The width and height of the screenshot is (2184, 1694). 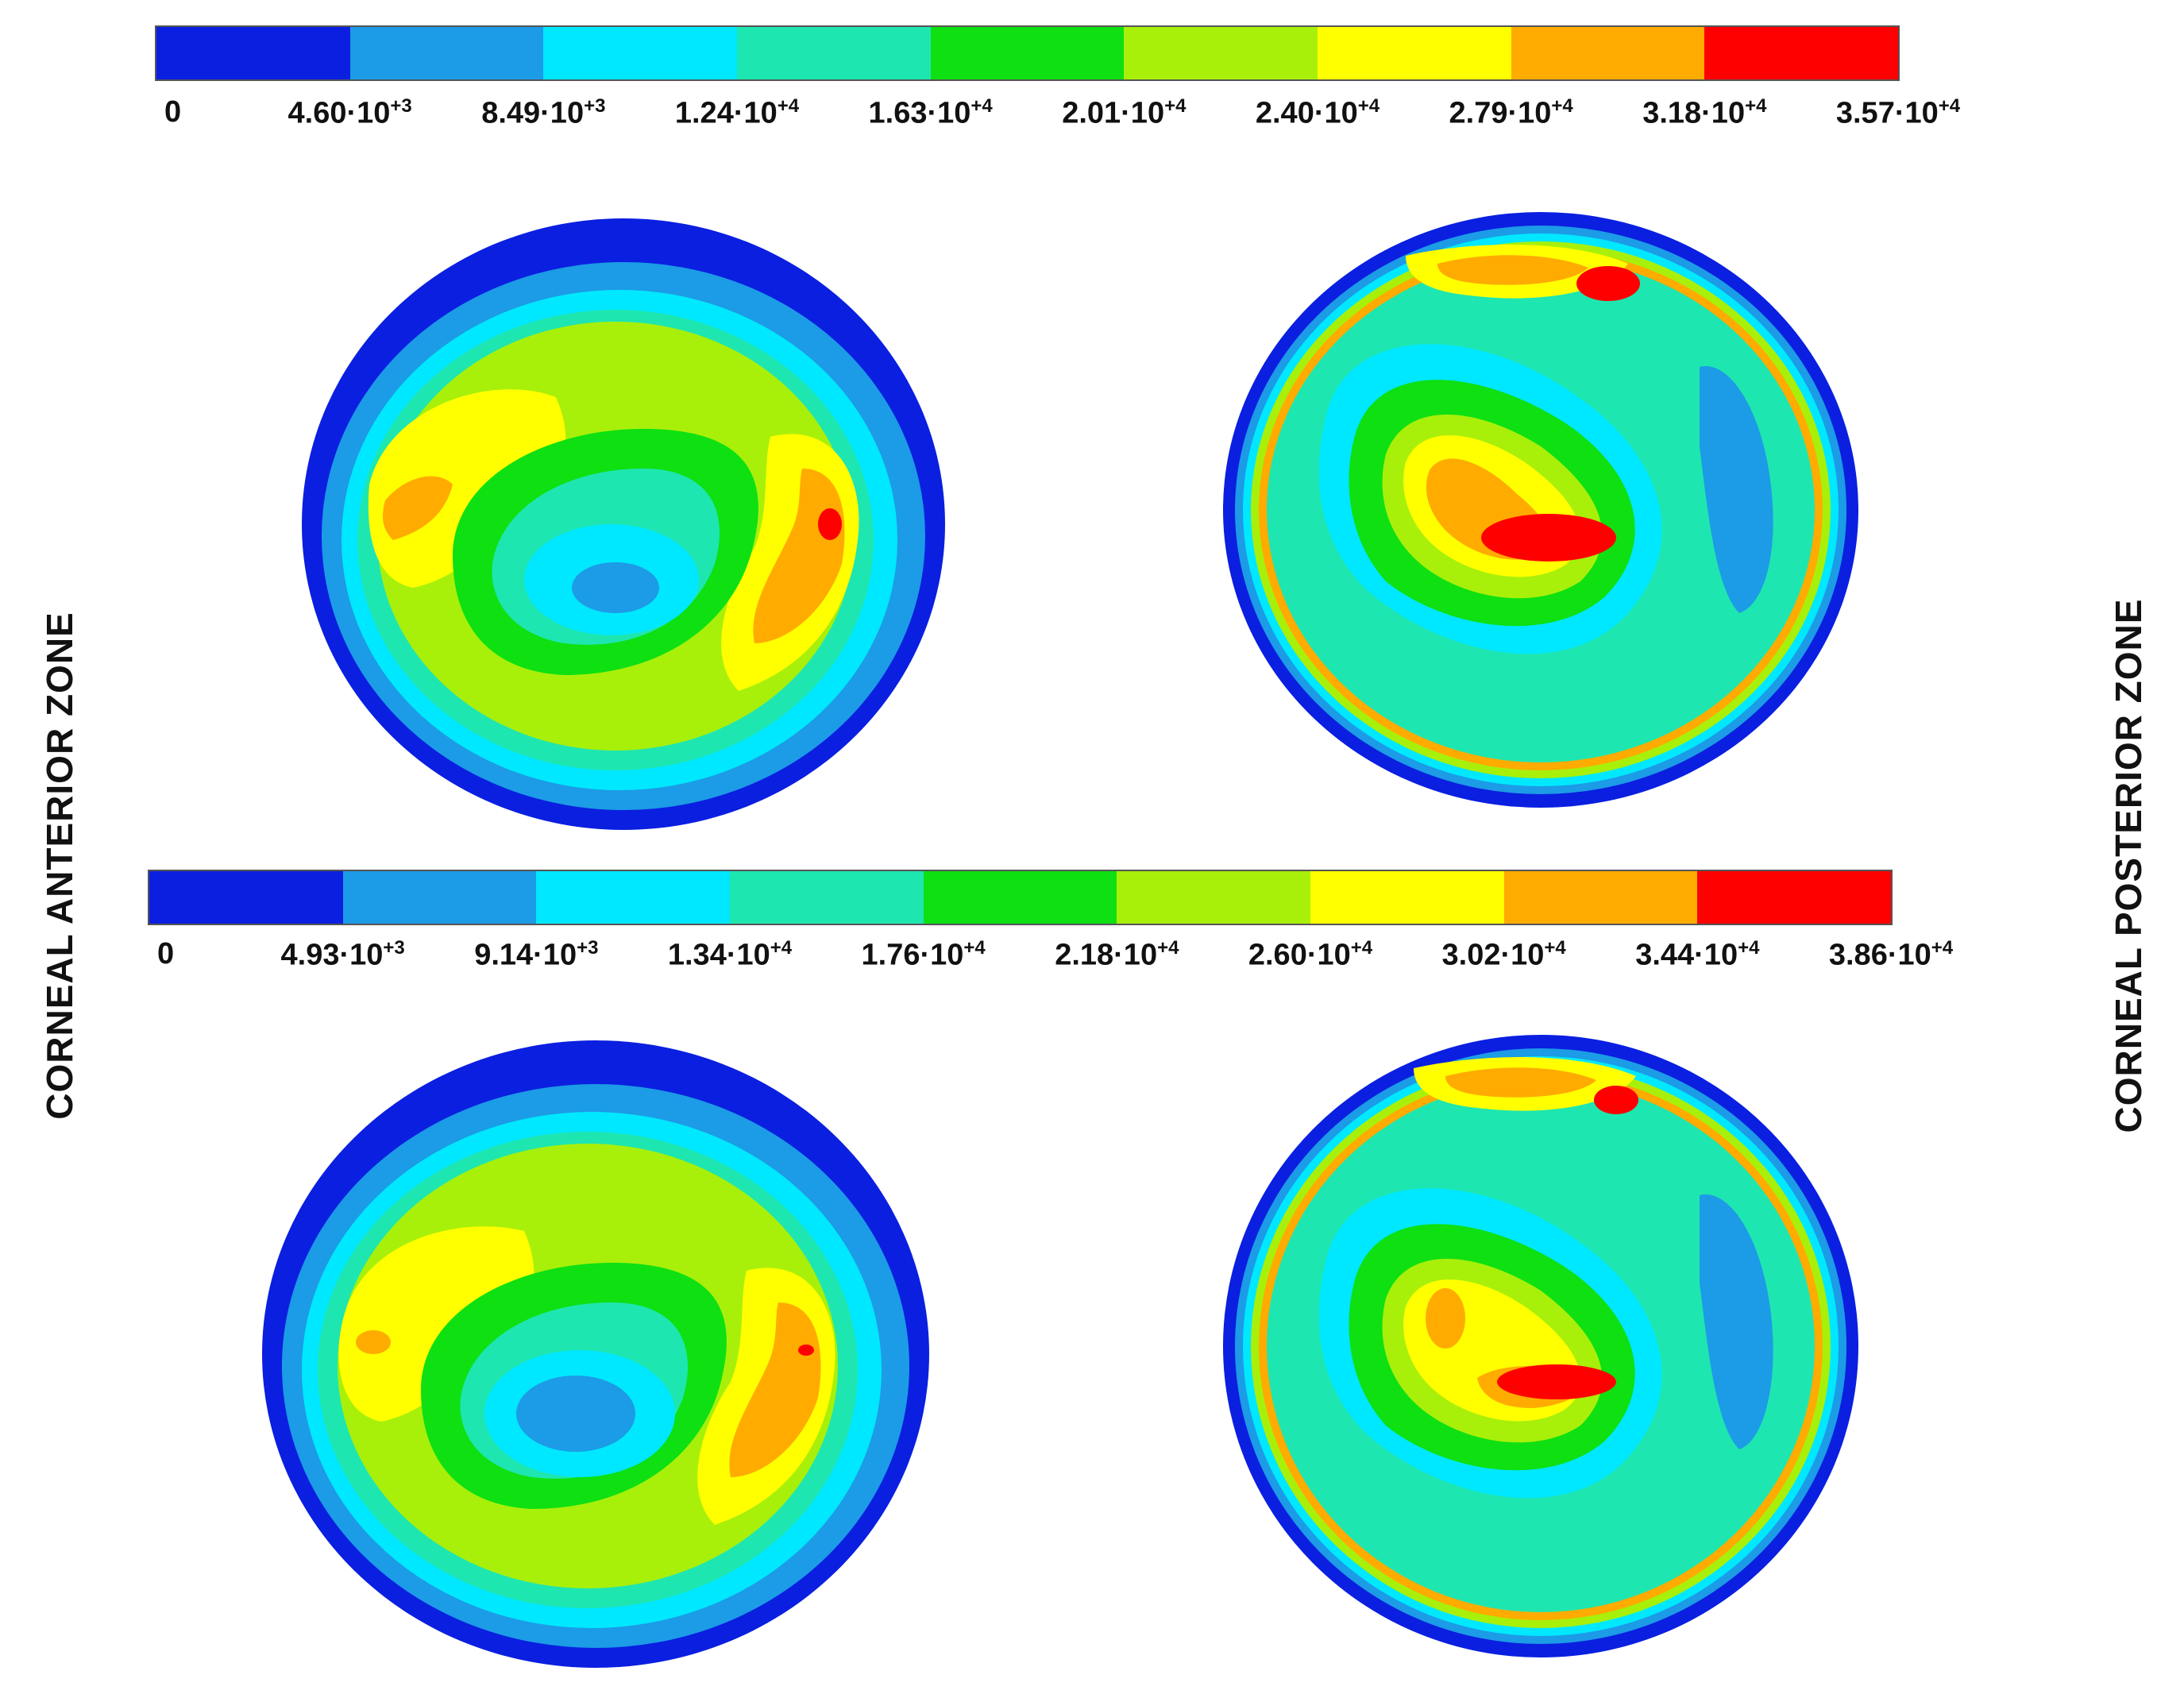 I want to click on colorbar-tick-label: 2.18·10+4, so click(x=1117, y=955).